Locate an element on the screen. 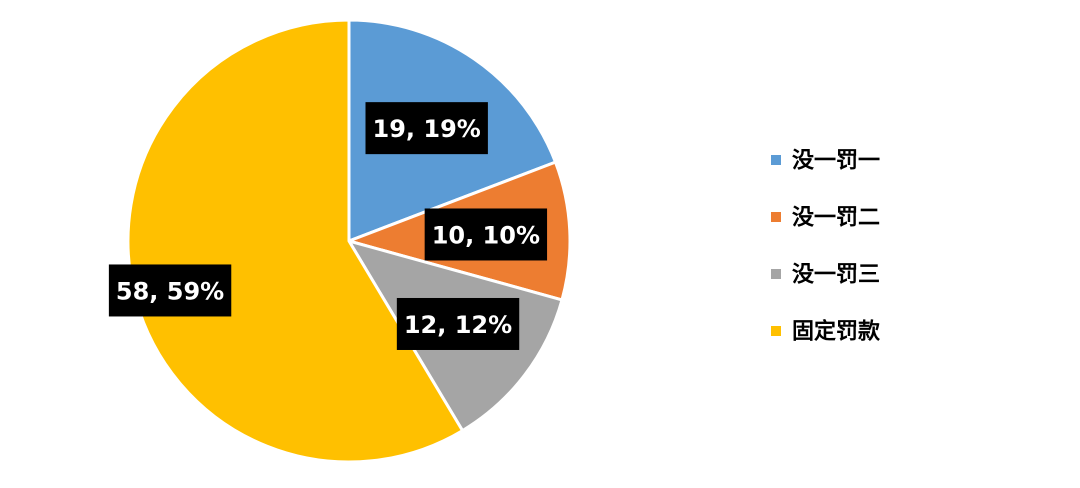  legend-item-three: 没一罚三 is located at coordinates (825, 275).